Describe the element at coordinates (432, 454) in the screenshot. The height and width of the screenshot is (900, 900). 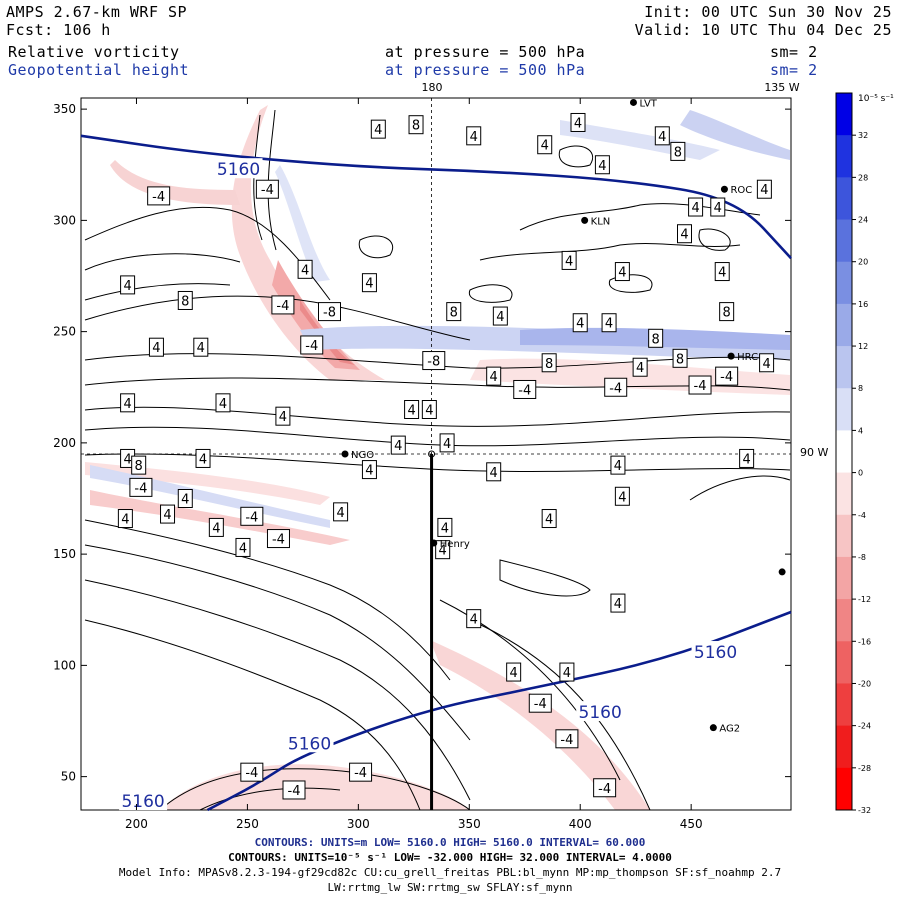
I see `cross-section-endpoint` at that location.